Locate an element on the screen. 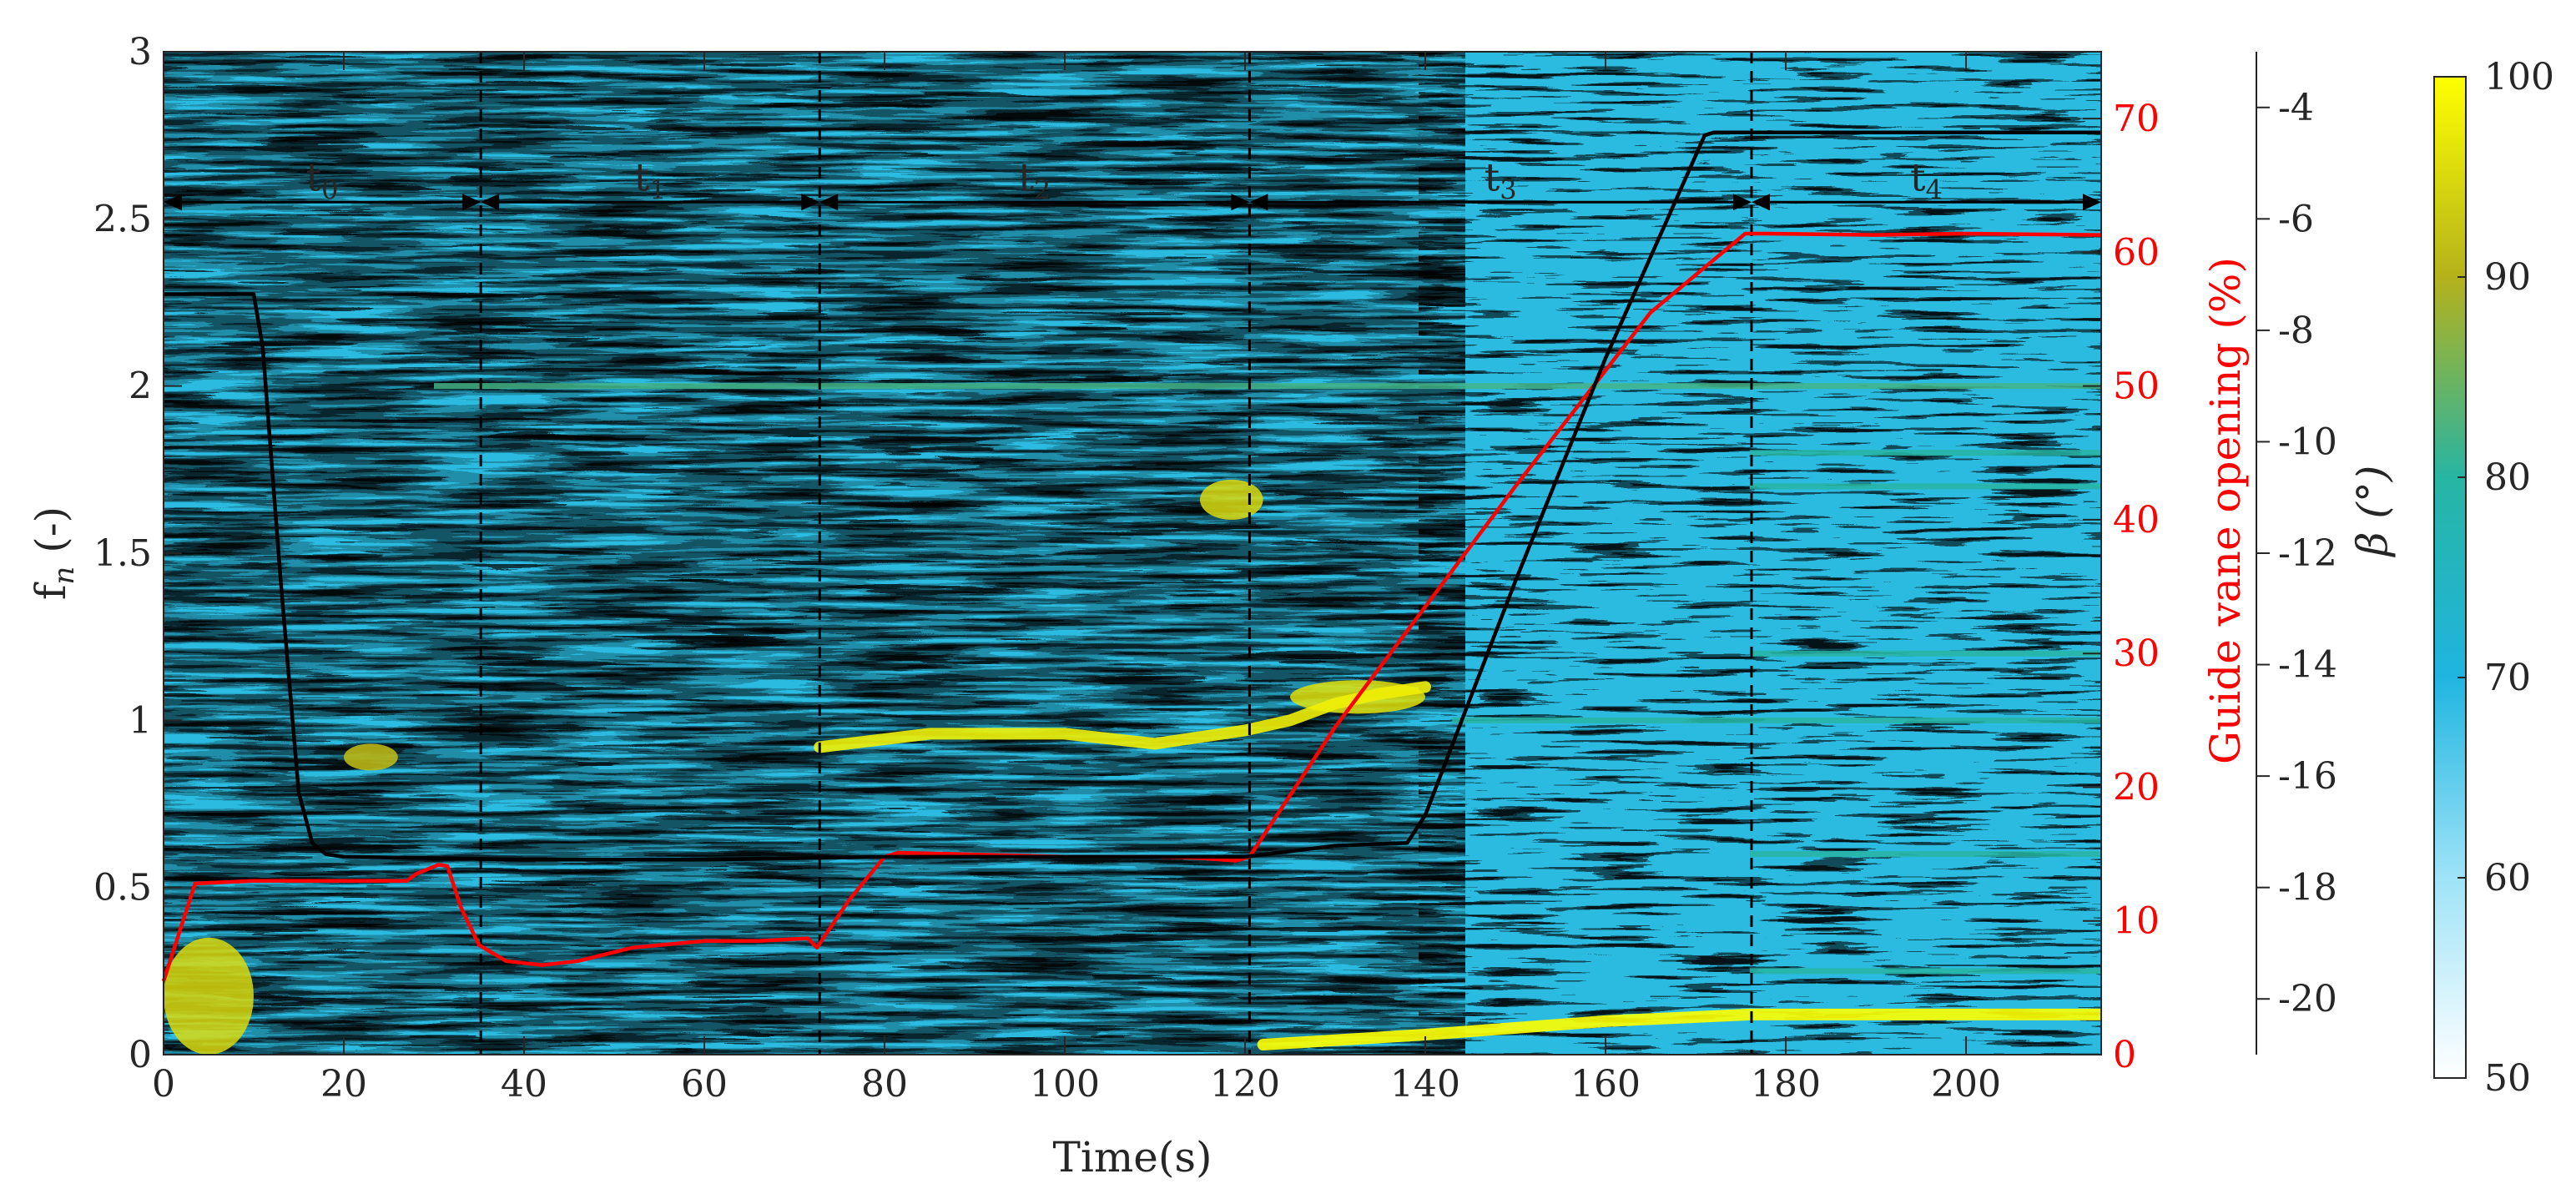 This screenshot has height=1204, width=2576. interval-label-base-0: t is located at coordinates (314, 176).